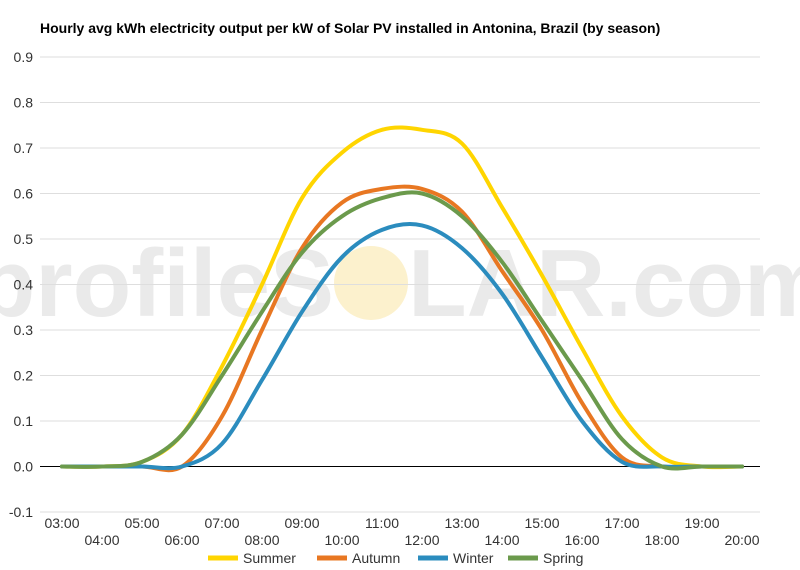  What do you see at coordinates (661, 540) in the screenshot?
I see `x-tick-label: 18:00` at bounding box center [661, 540].